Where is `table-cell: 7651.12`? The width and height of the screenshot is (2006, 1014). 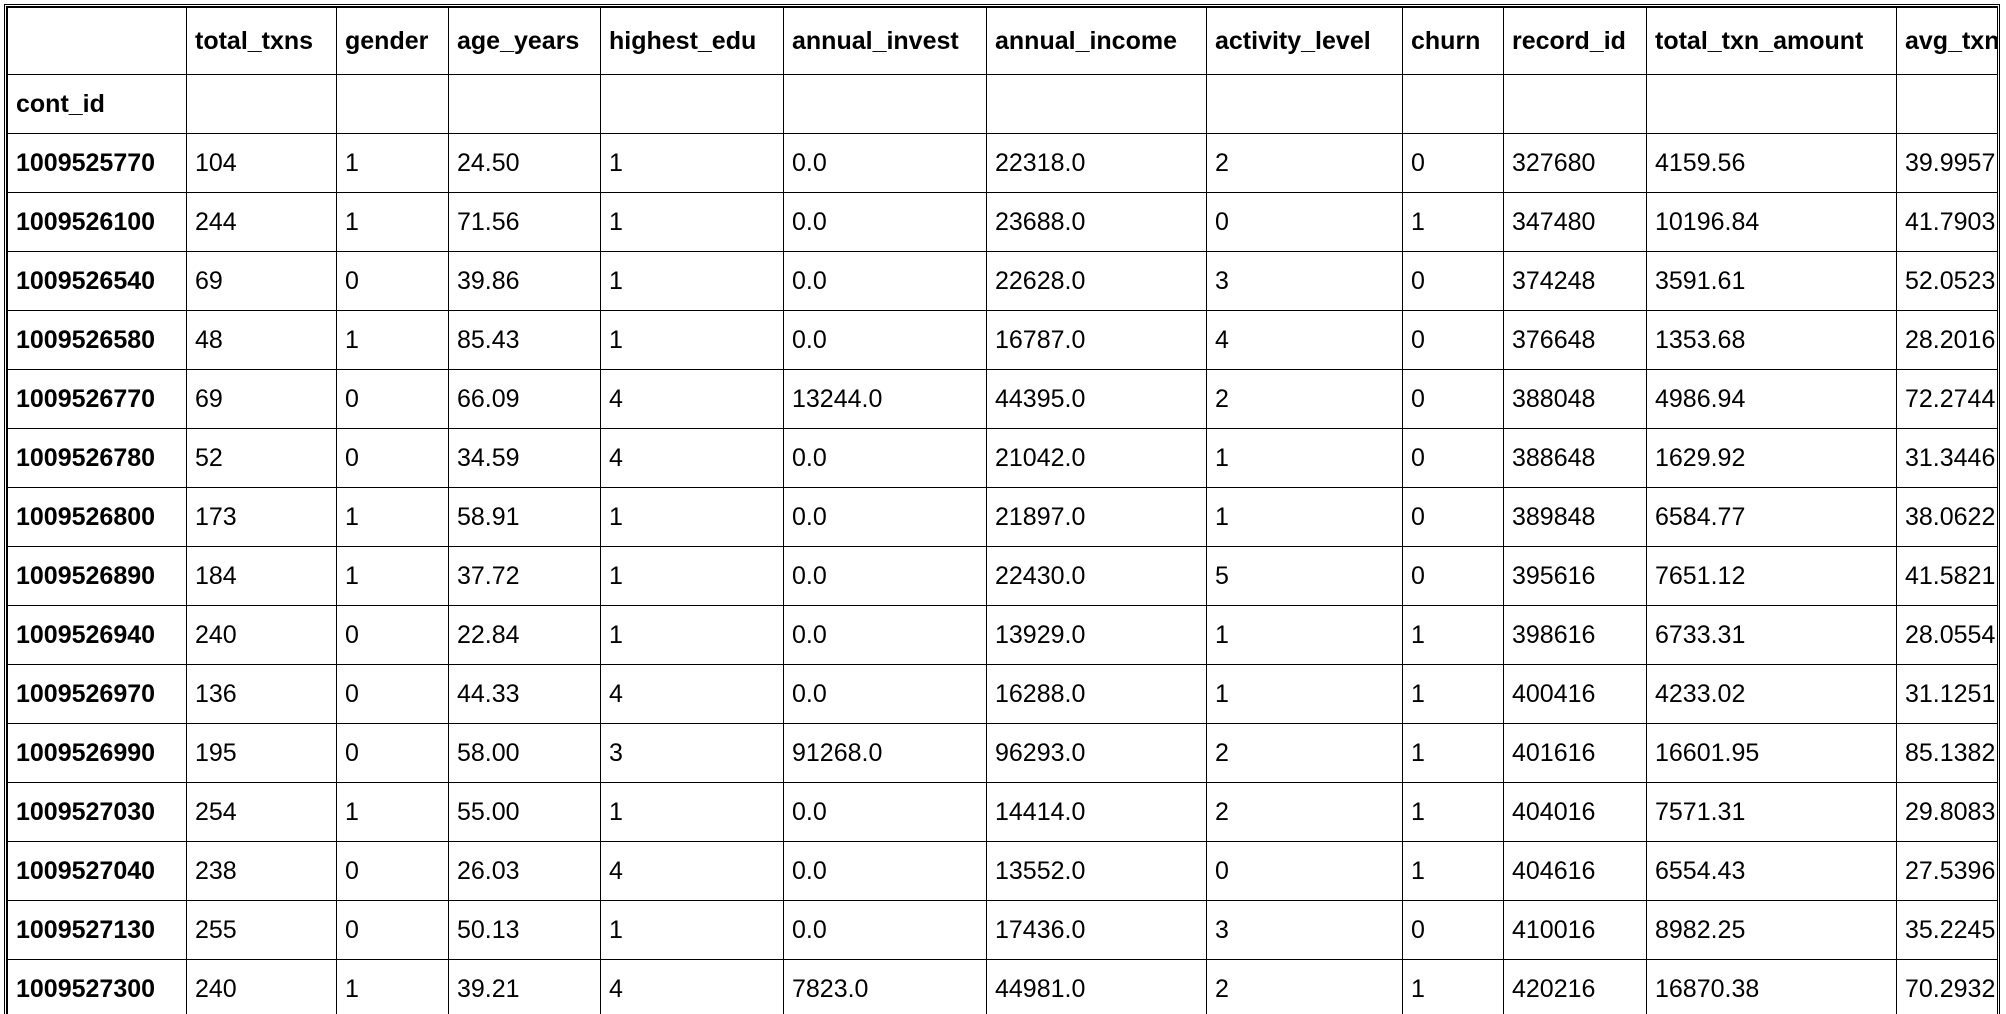
table-cell: 7651.12 is located at coordinates (1772, 576).